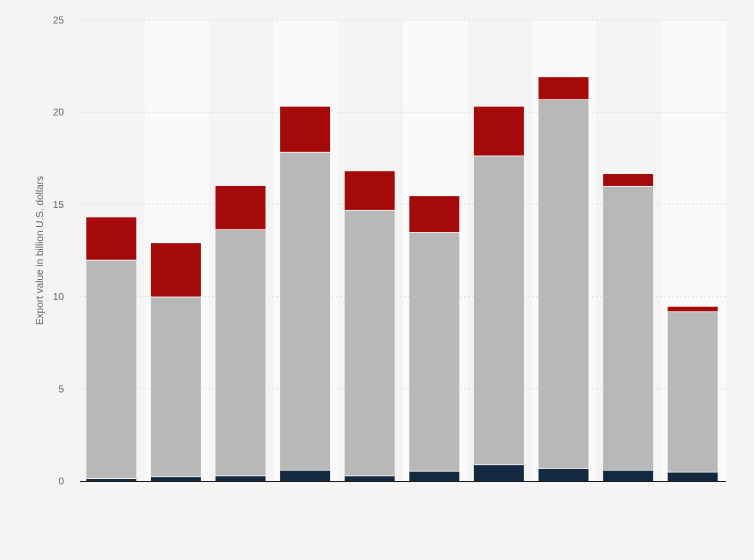  What do you see at coordinates (59, 21) in the screenshot?
I see `y-tick-label: 25` at bounding box center [59, 21].